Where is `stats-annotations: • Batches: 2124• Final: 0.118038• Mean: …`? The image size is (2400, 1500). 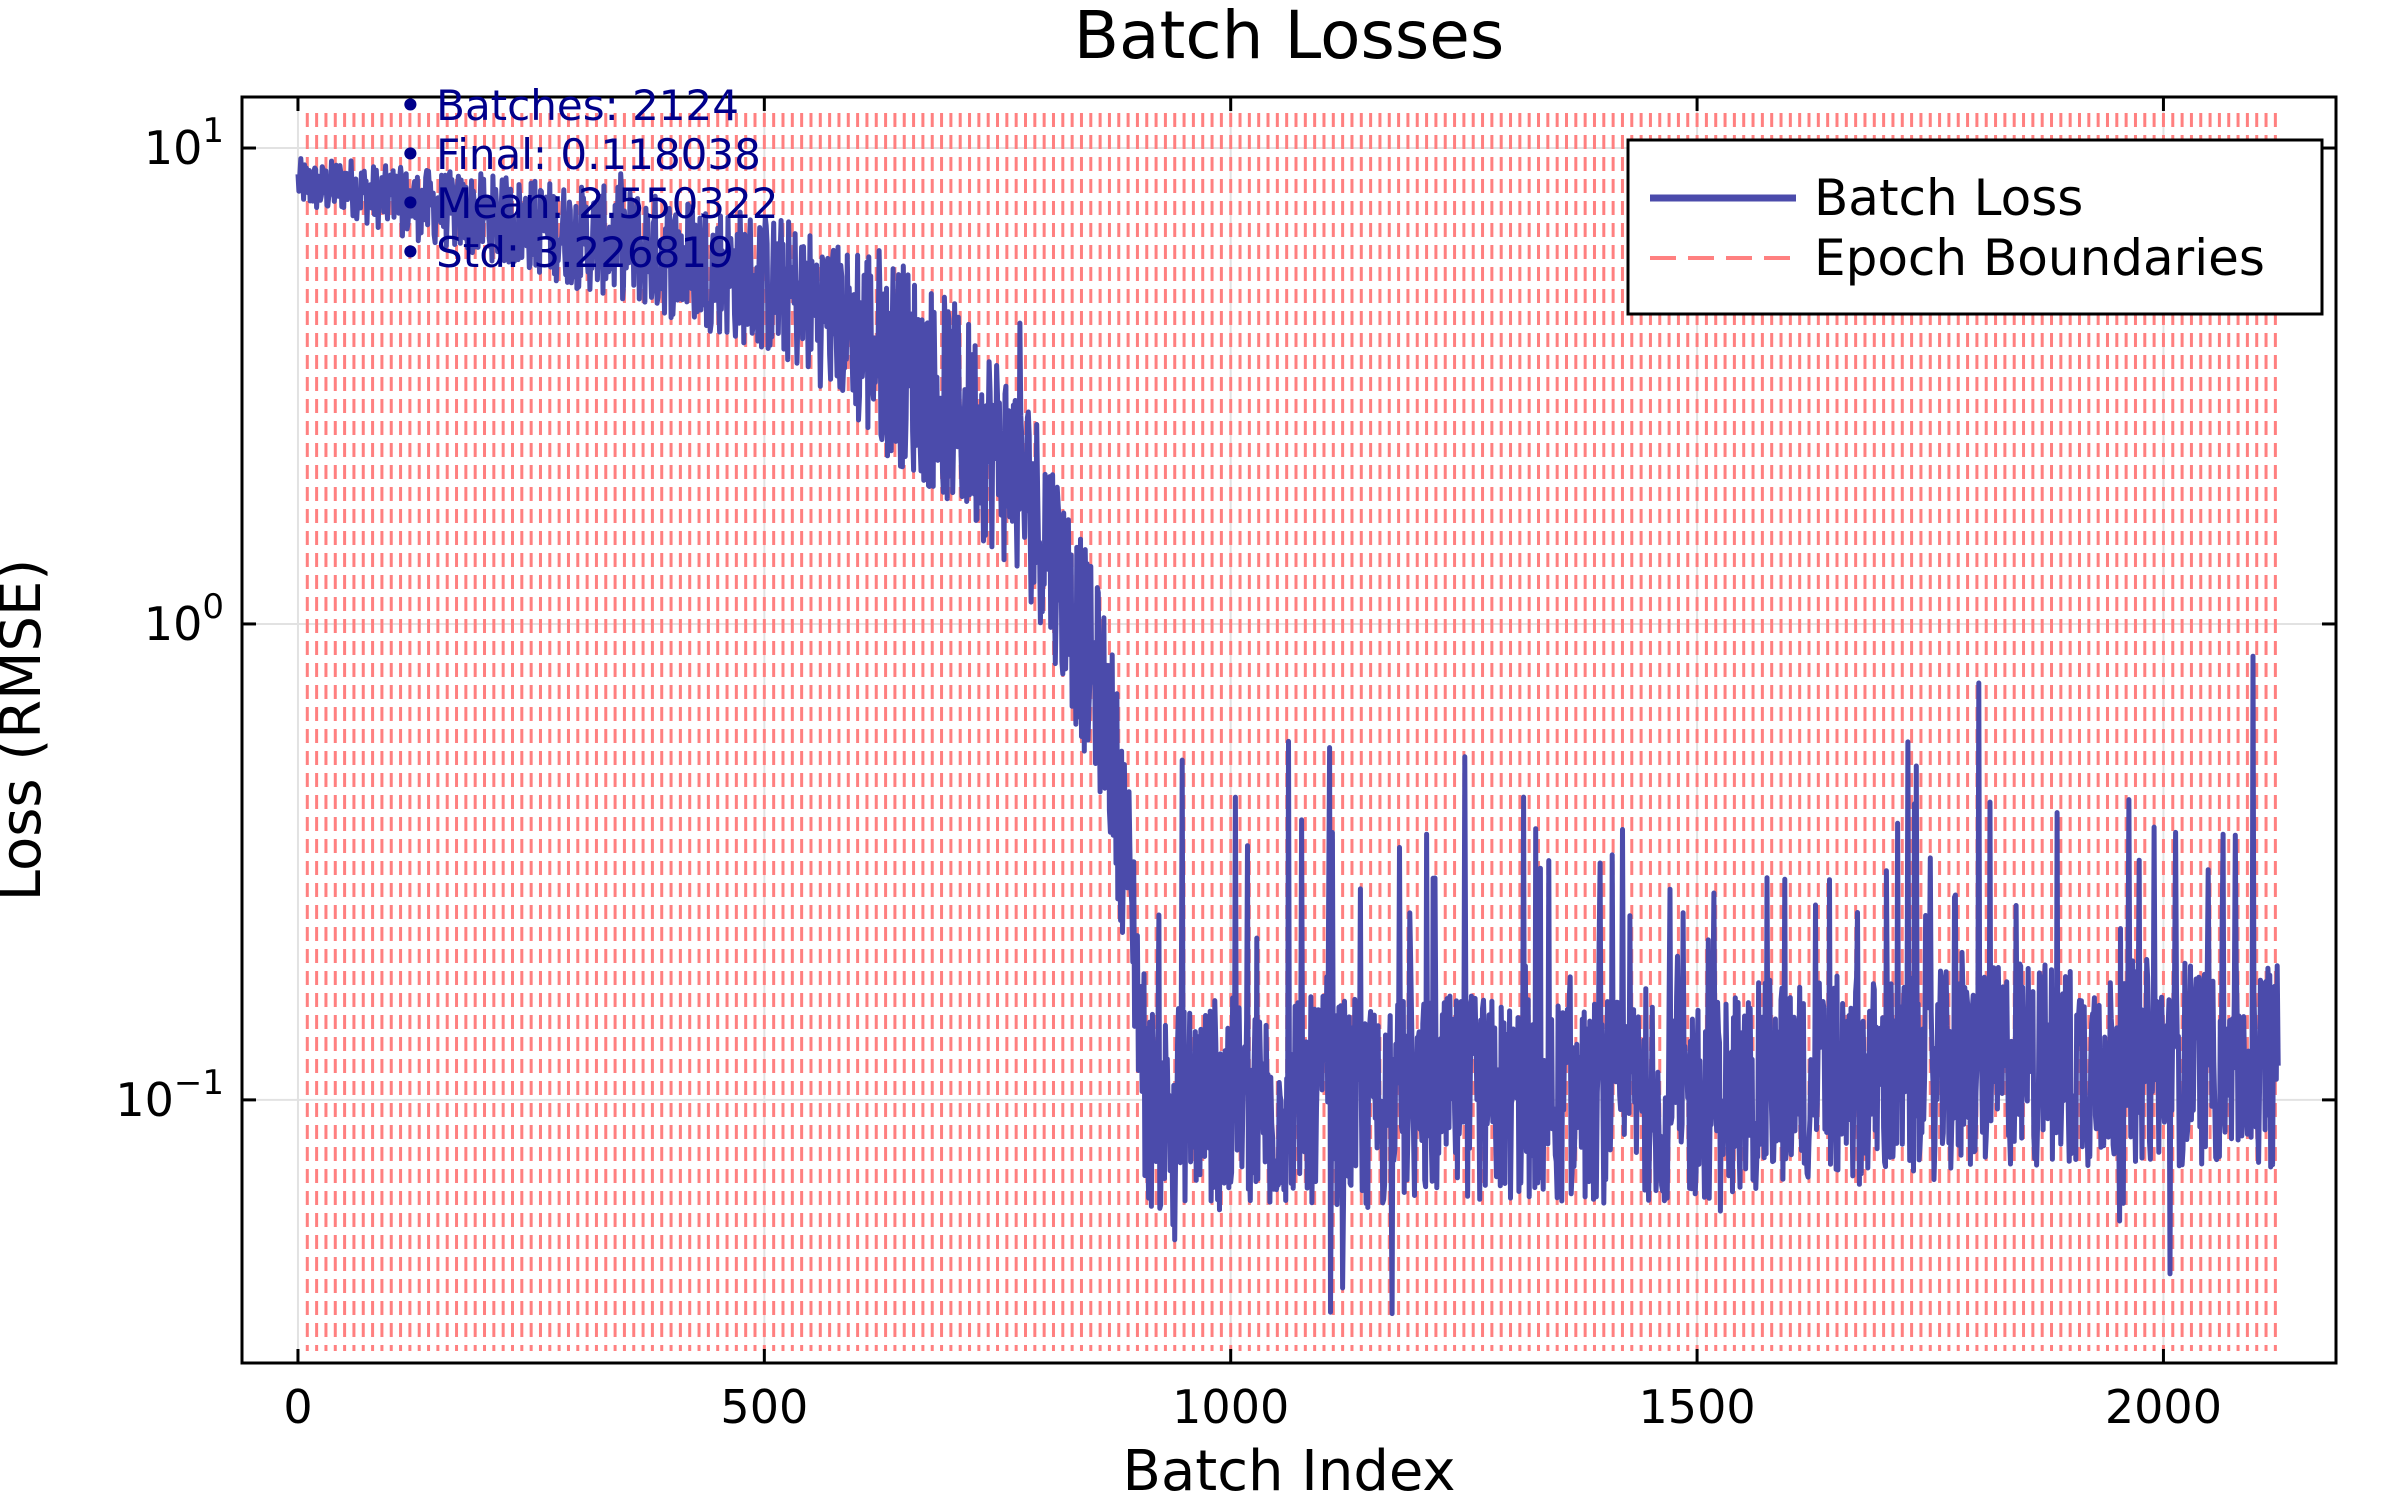 stats-annotations: • Batches: 2124• Final: 0.118038• Mean: … is located at coordinates (588, 179).